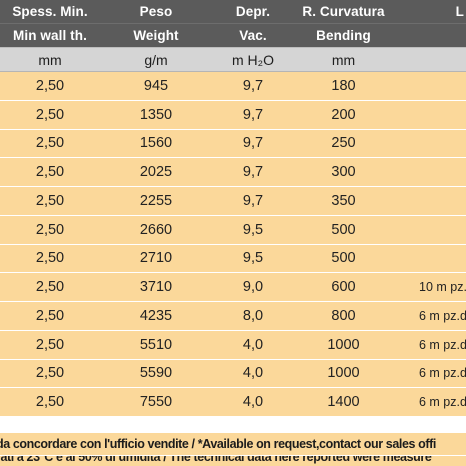 The width and height of the screenshot is (466, 466). Describe the element at coordinates (50, 12) in the screenshot. I see `header-row-1-min-wall-thickness-cell: Spess. Min.` at that location.